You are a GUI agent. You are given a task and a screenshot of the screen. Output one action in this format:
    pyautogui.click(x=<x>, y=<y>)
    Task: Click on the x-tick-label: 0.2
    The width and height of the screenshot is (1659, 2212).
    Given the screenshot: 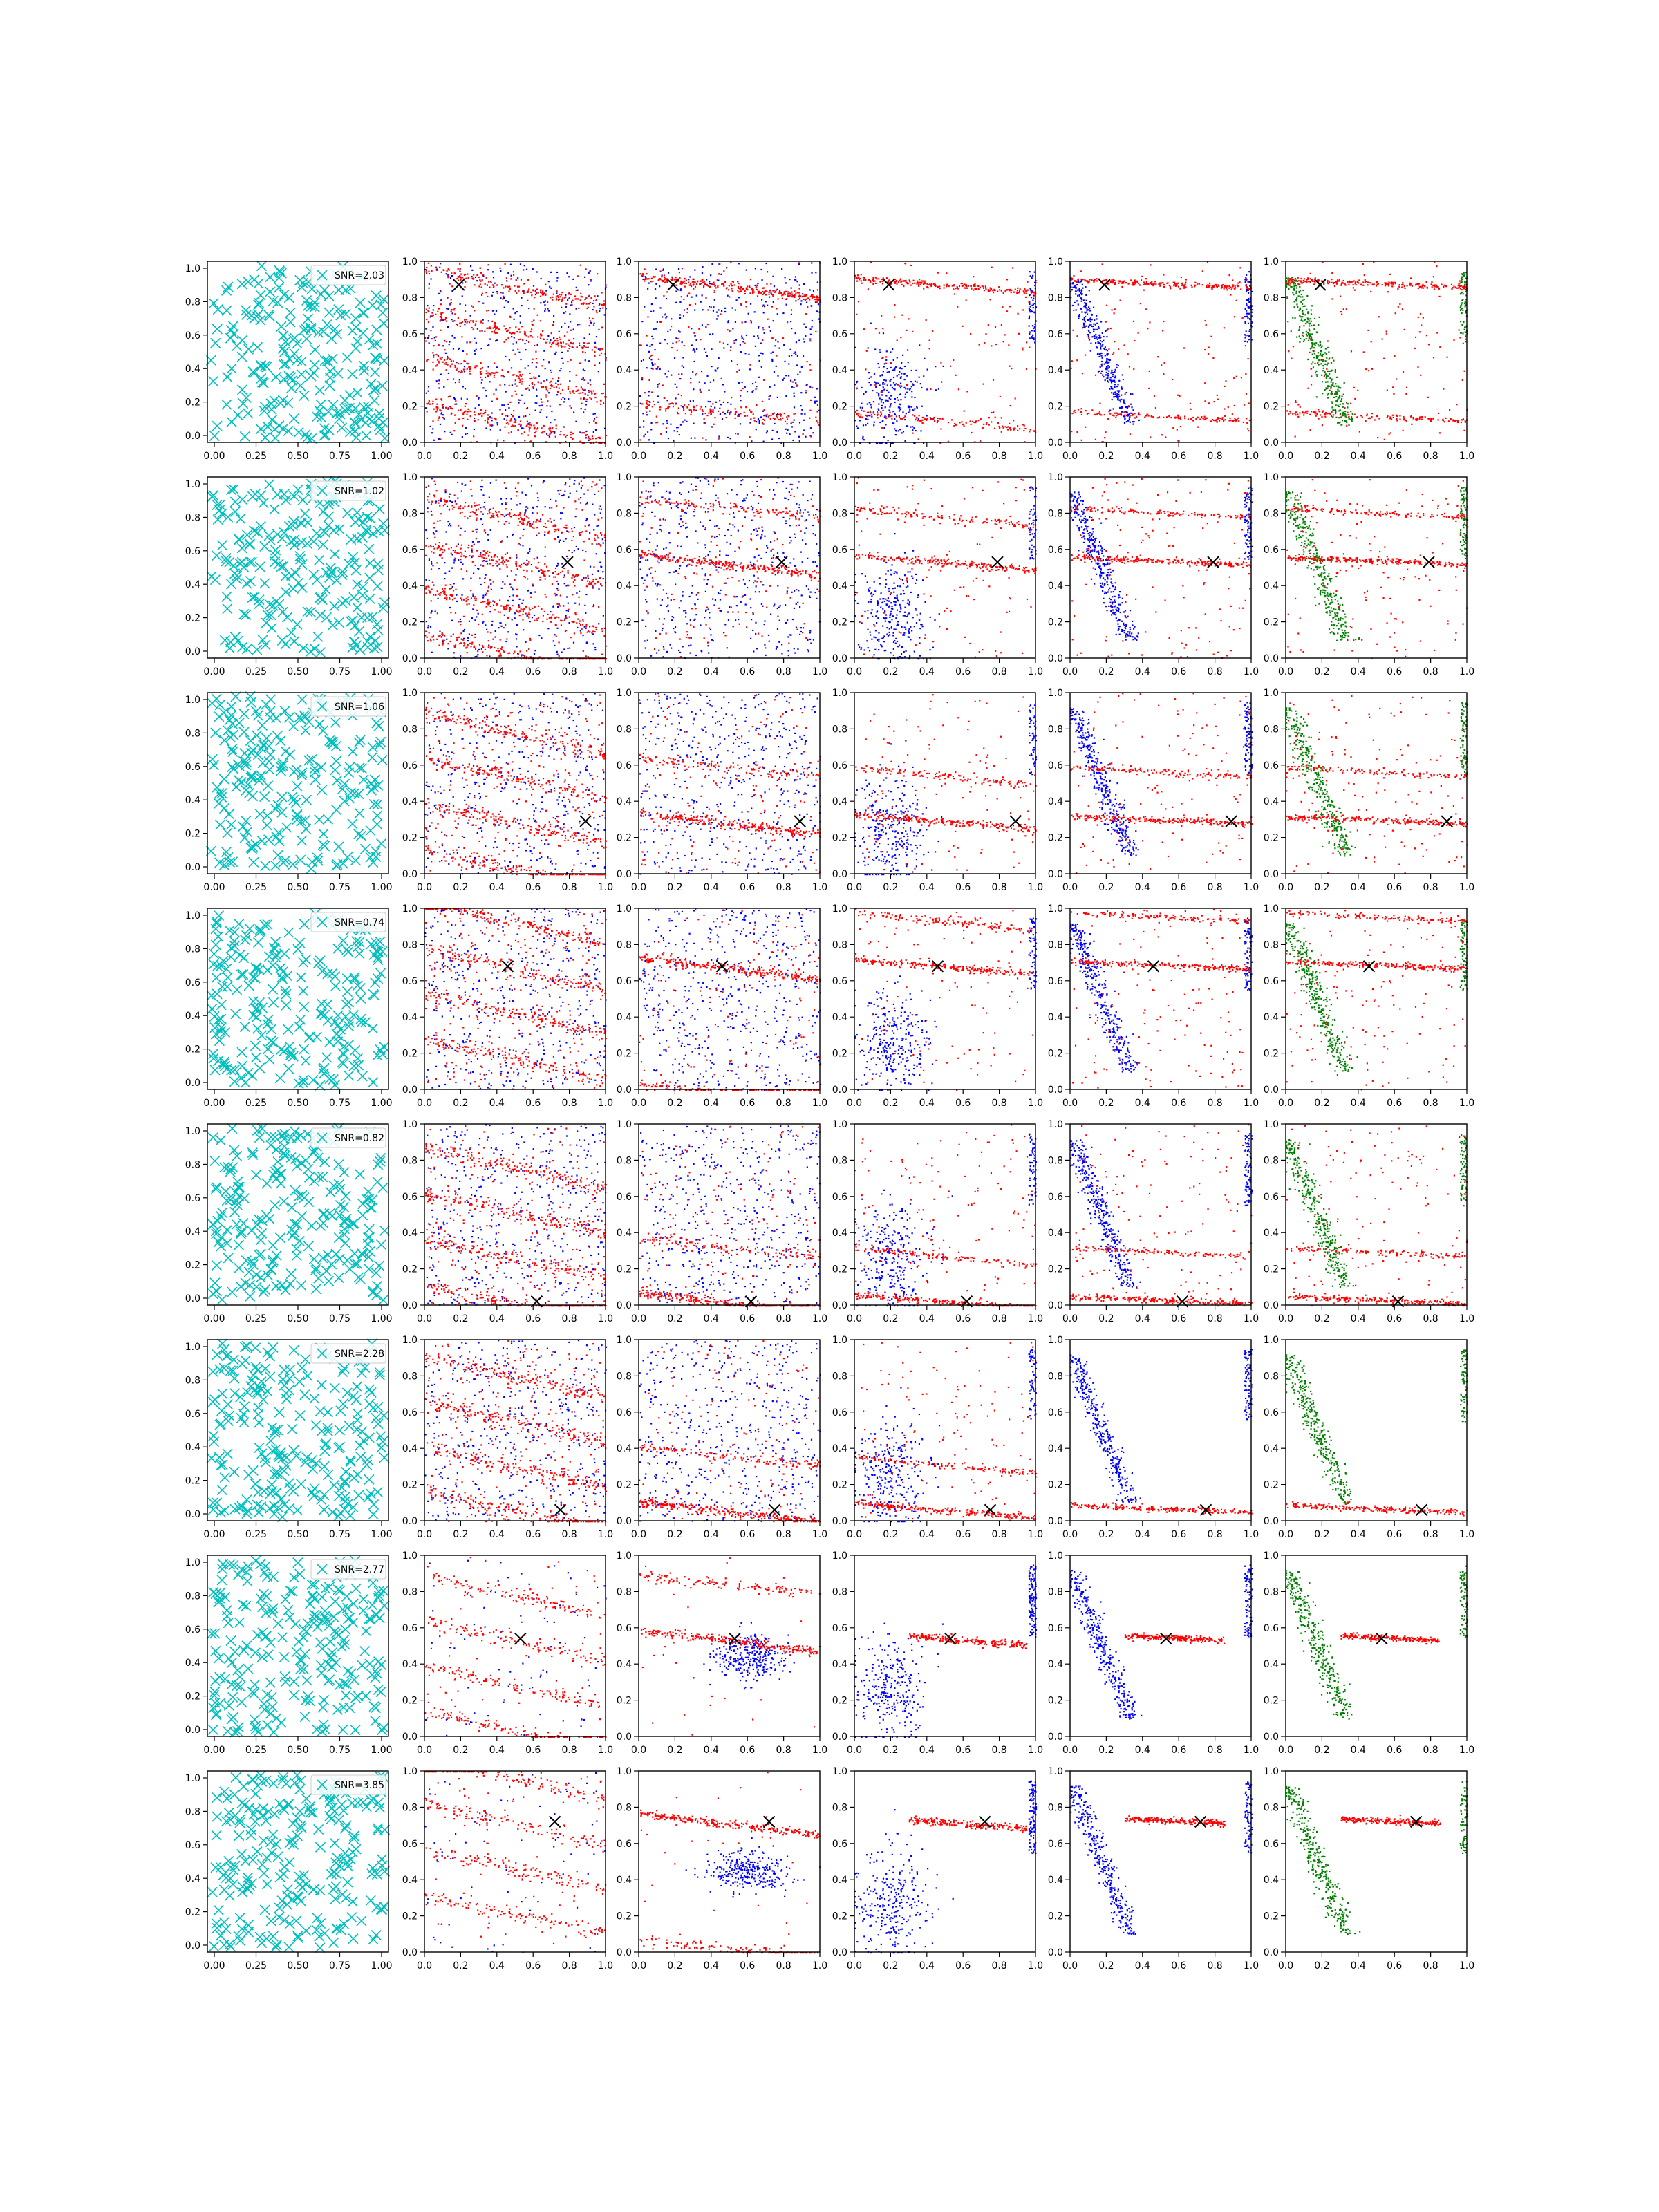 What is the action you would take?
    pyautogui.click(x=460, y=456)
    